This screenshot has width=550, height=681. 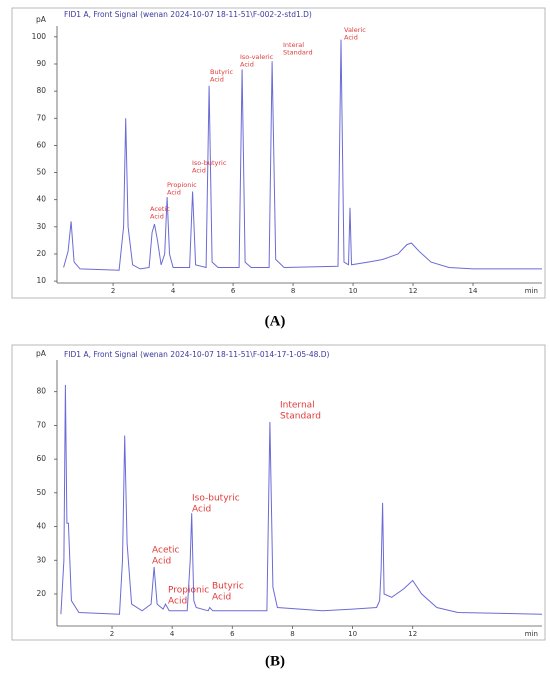 What do you see at coordinates (473, 291) in the screenshot?
I see `x-tick-label: 14` at bounding box center [473, 291].